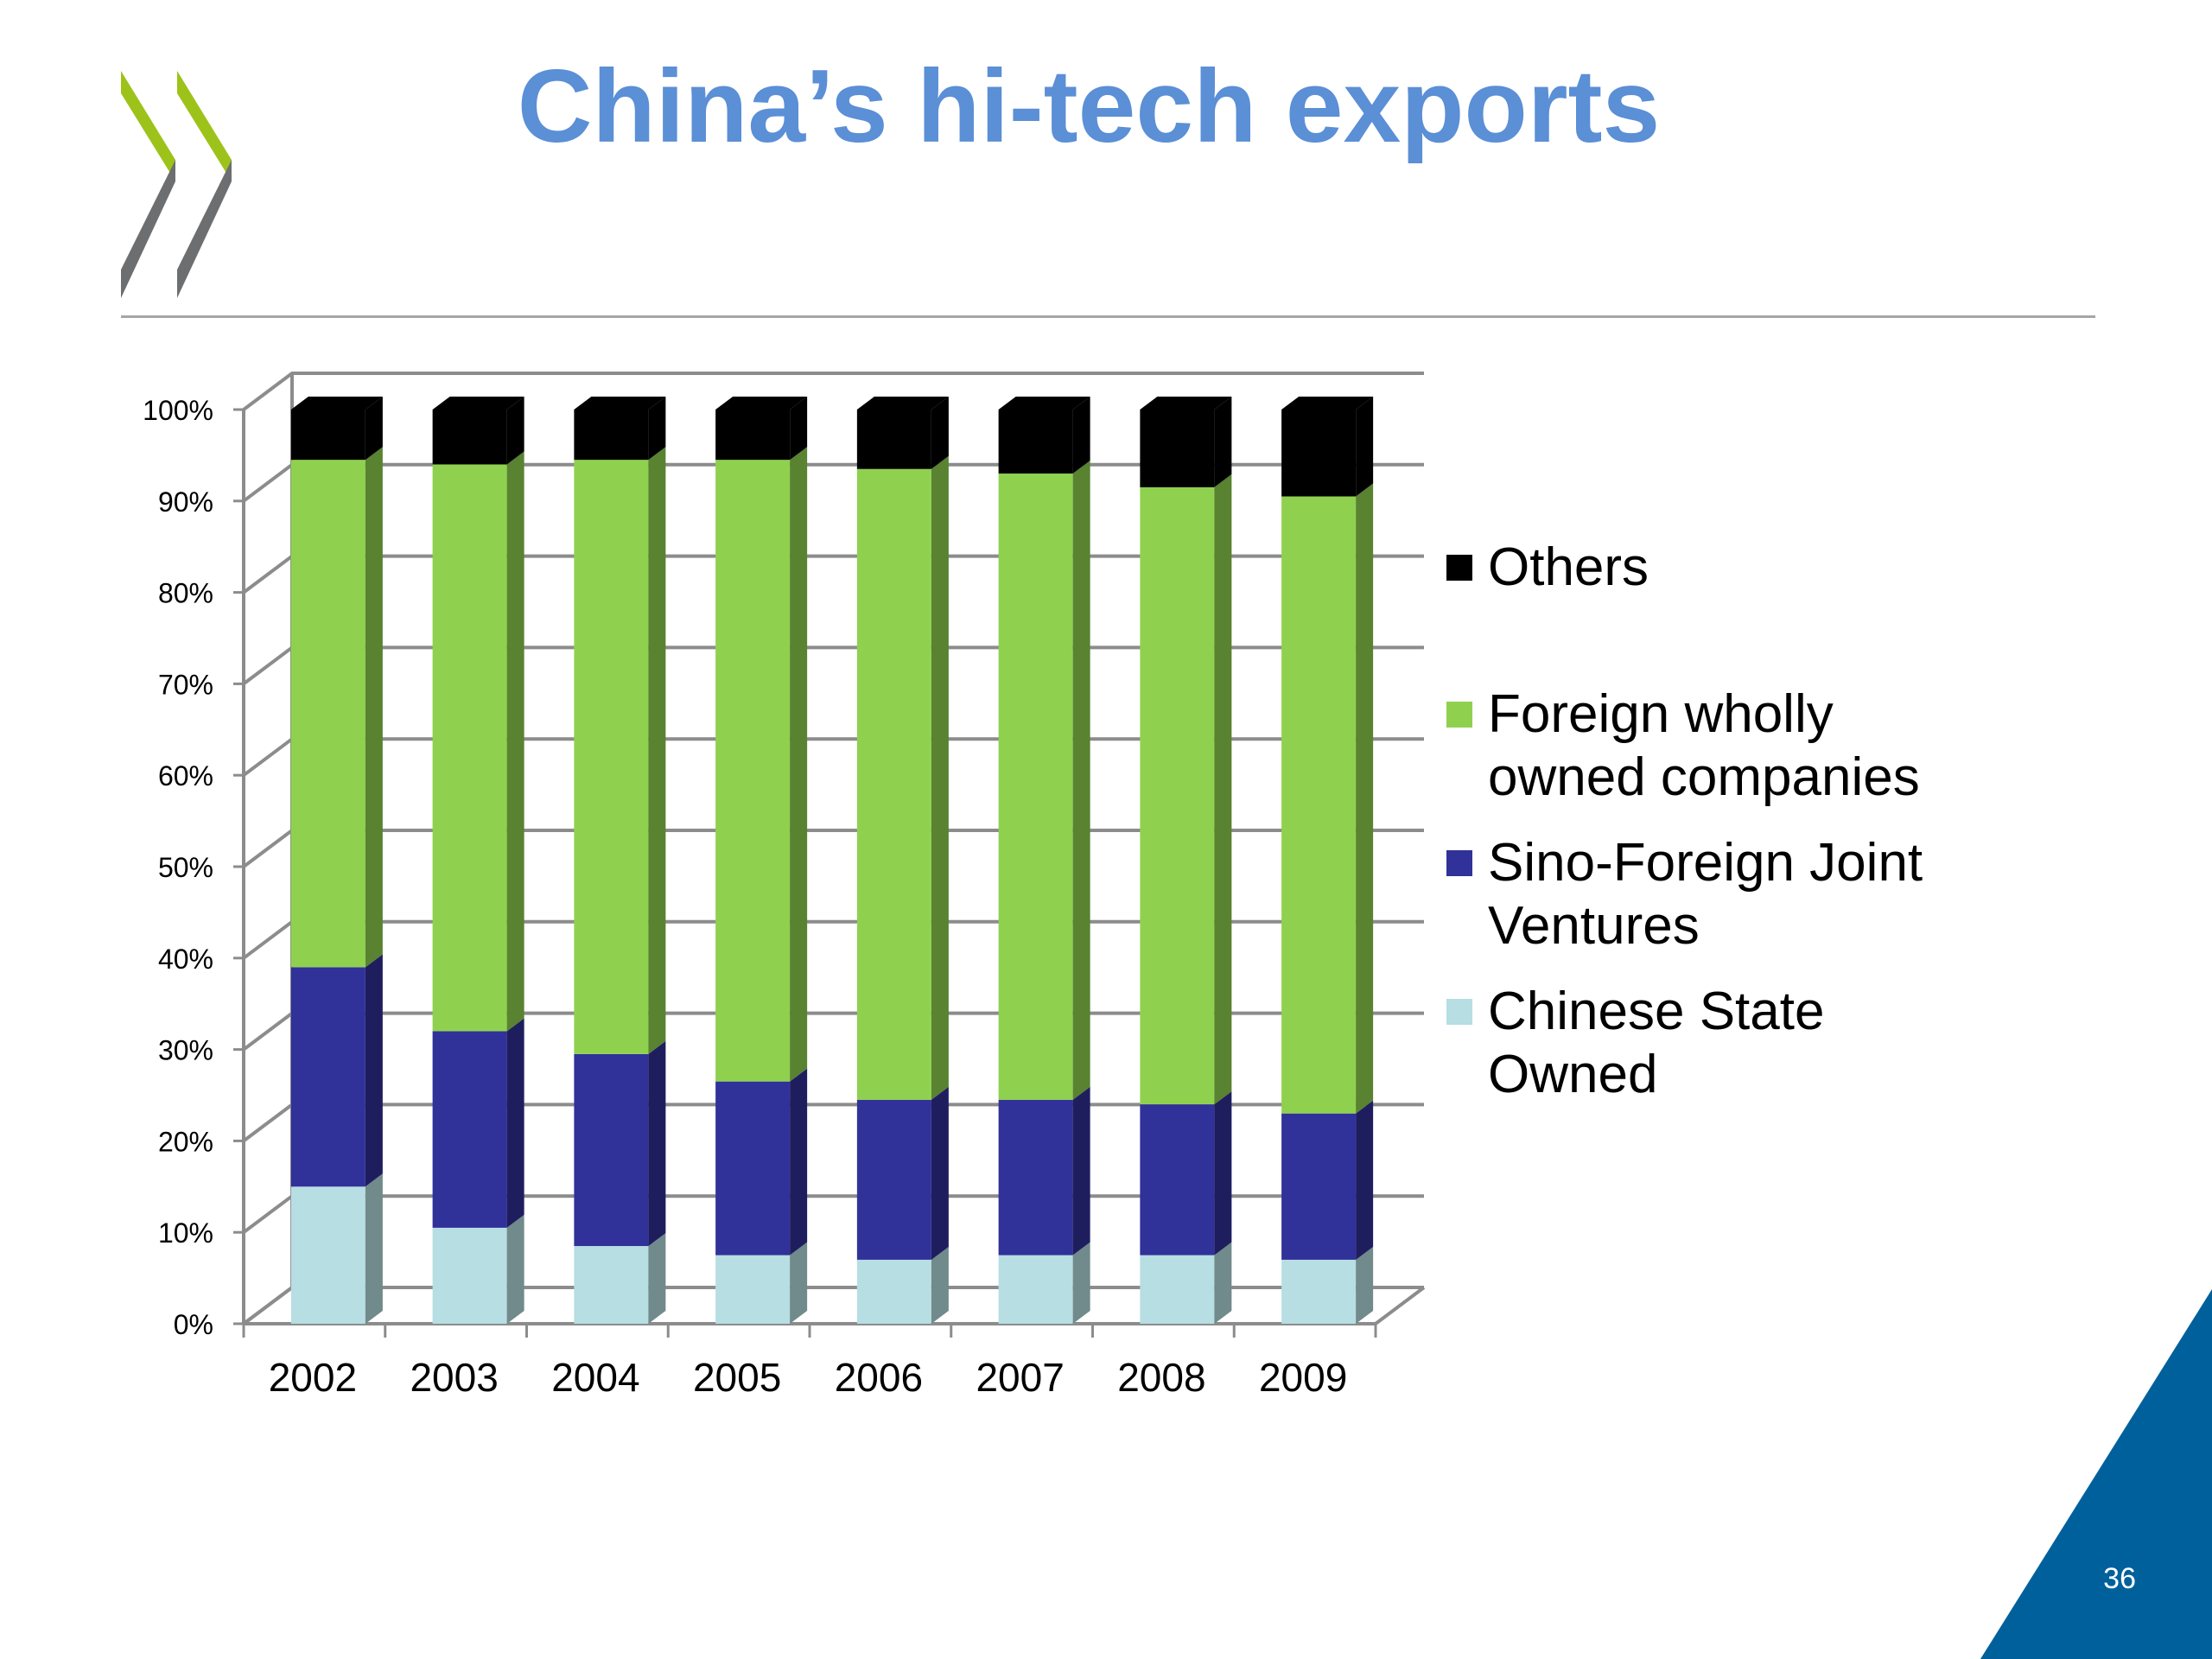  What do you see at coordinates (185, 593) in the screenshot?
I see `y-tick-label: 80%` at bounding box center [185, 593].